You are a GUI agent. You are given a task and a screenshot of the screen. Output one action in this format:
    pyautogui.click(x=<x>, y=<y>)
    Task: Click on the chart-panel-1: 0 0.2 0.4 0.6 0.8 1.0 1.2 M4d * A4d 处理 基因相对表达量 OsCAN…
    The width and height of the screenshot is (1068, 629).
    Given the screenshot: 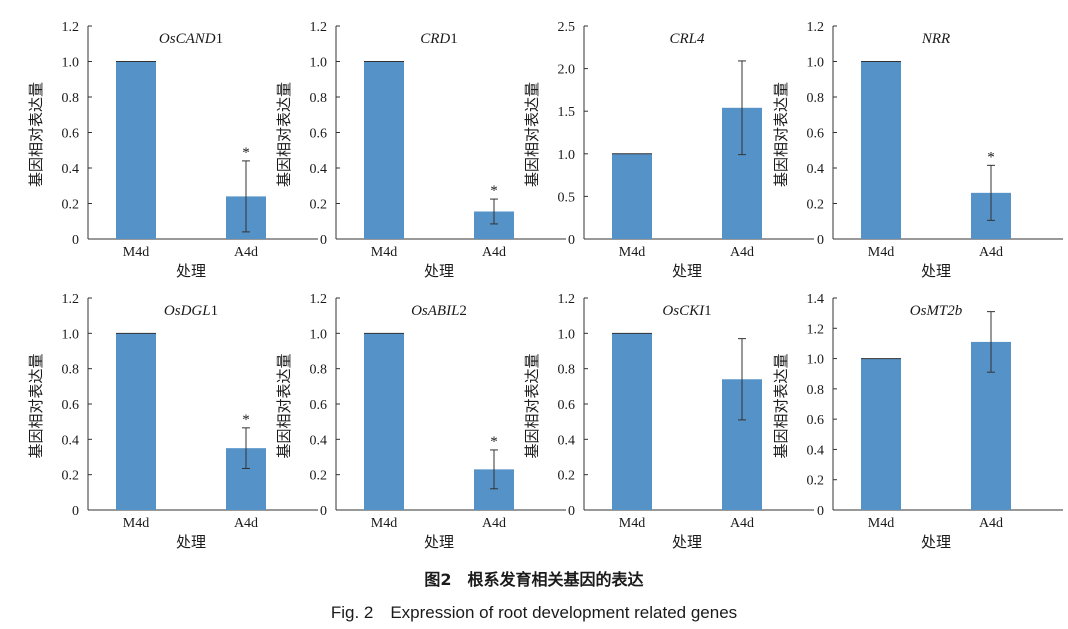 What is the action you would take?
    pyautogui.click(x=173, y=150)
    